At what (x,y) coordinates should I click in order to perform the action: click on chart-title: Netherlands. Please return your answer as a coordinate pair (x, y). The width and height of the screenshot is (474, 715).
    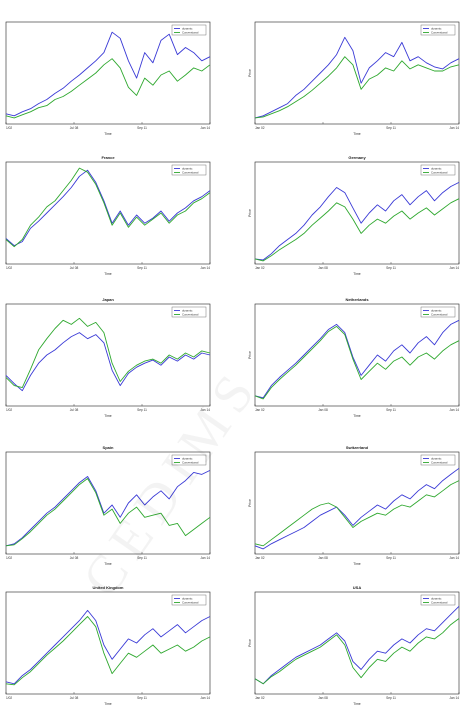
    Looking at the image, I should click on (357, 299).